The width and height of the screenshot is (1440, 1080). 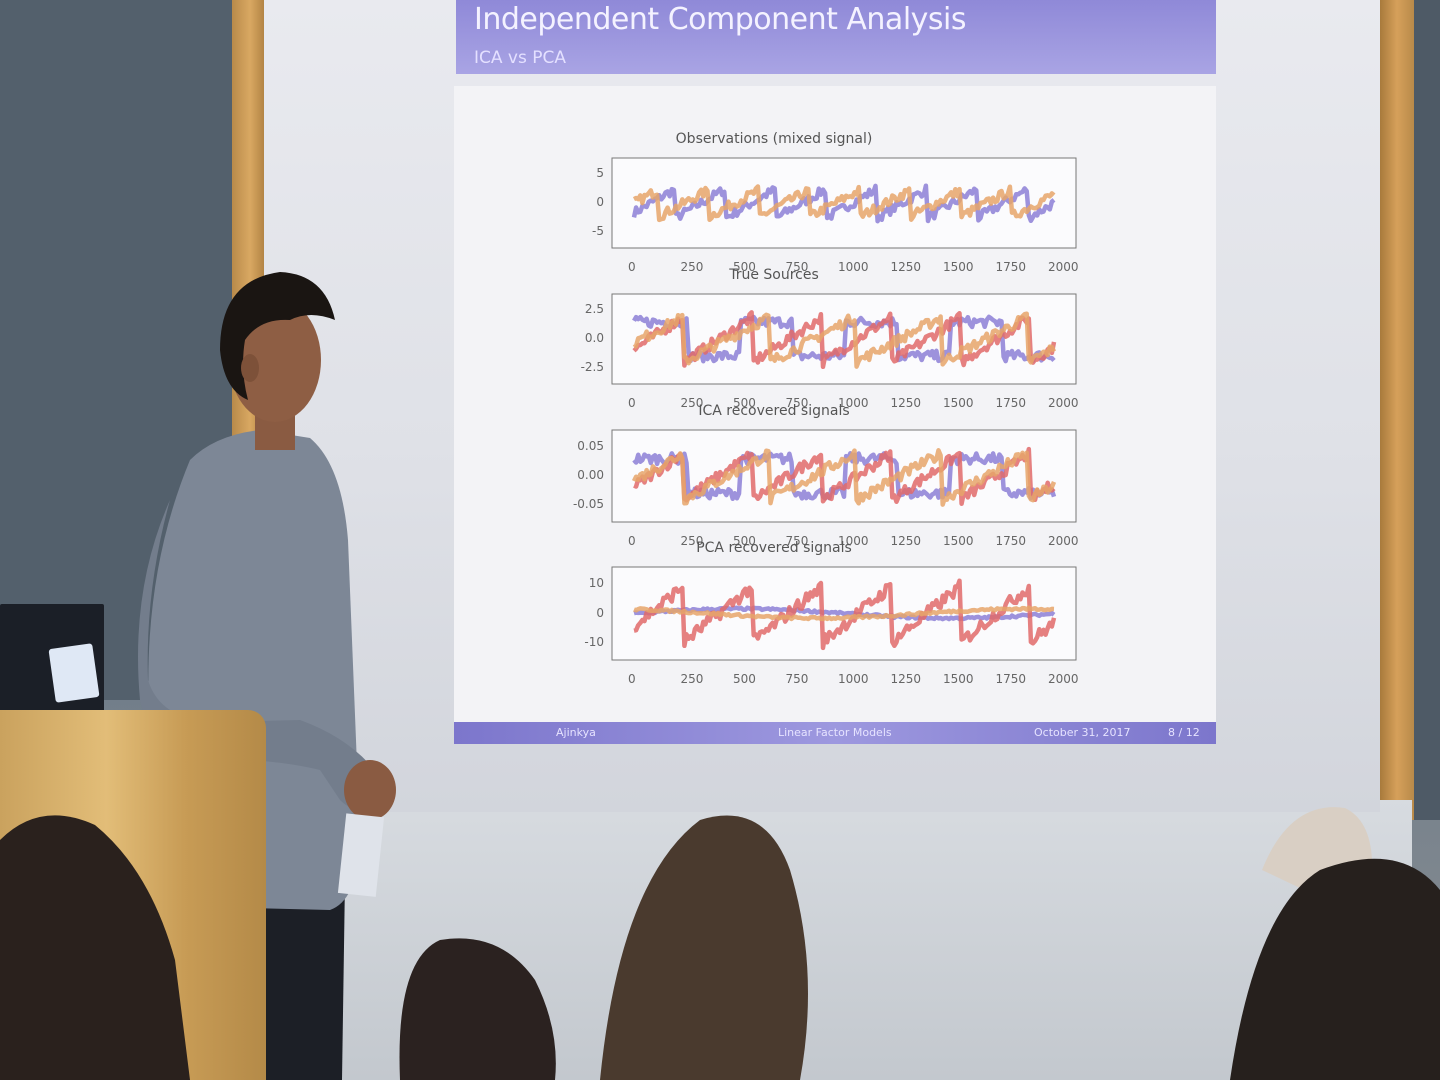 I want to click on laptop-sticker, so click(x=74, y=673).